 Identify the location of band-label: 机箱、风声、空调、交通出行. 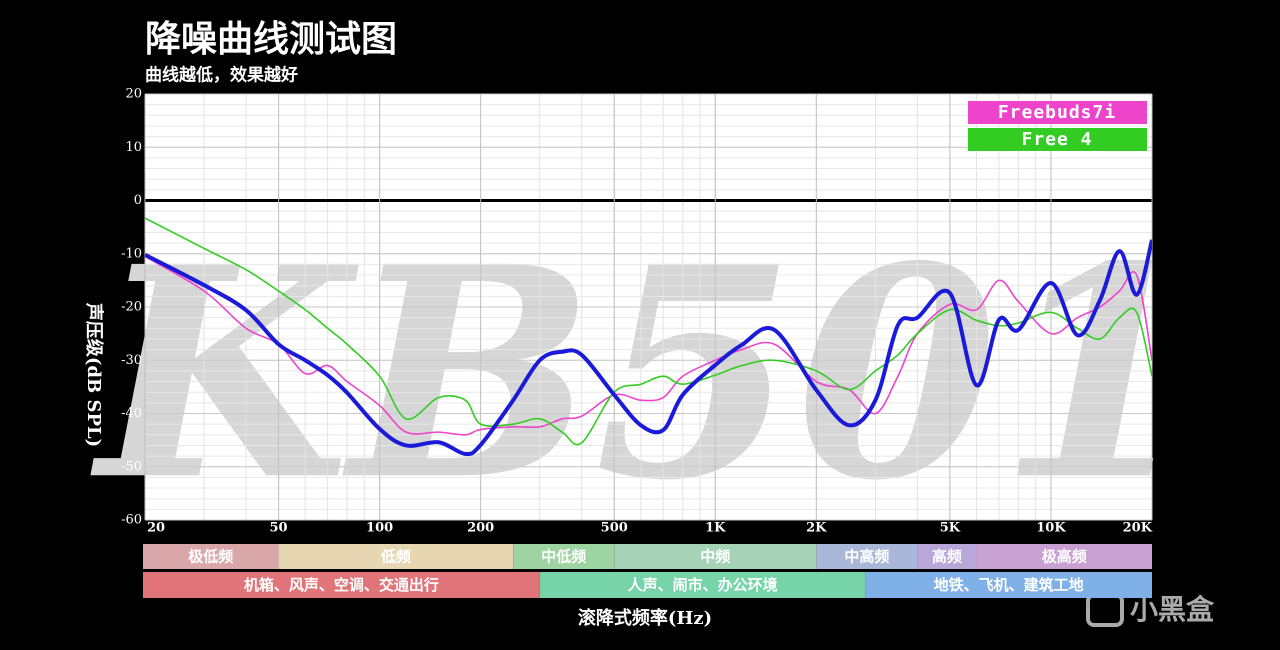
(341, 585).